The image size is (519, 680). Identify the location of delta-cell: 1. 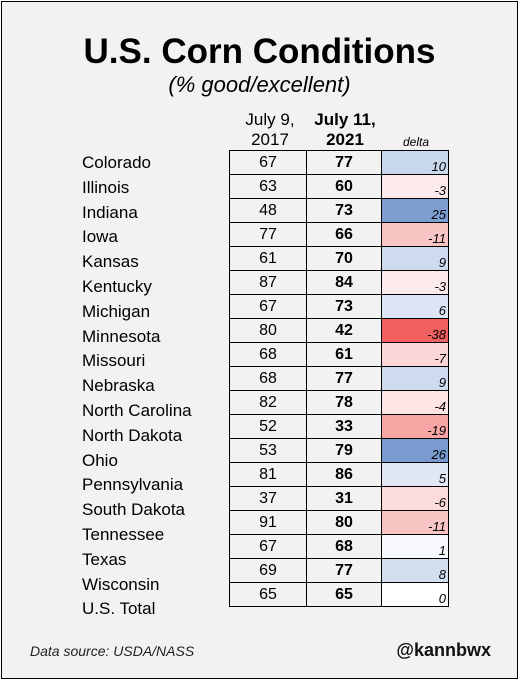
(415, 546).